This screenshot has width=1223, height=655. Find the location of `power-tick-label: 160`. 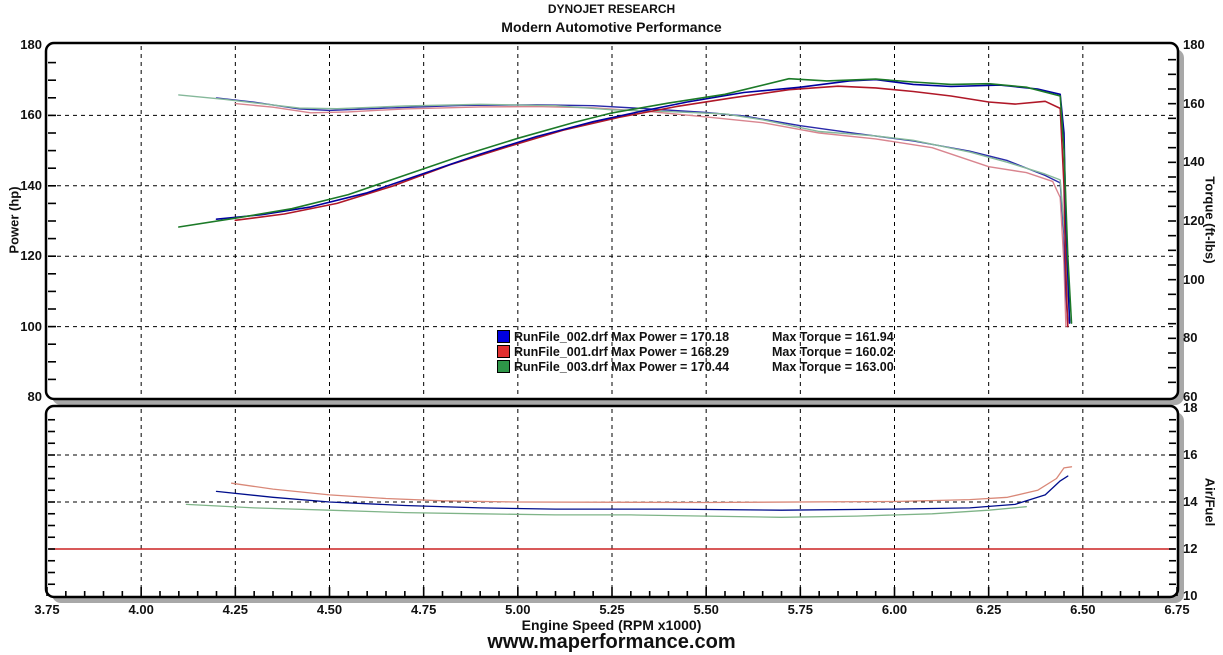

power-tick-label: 160 is located at coordinates (31, 115).